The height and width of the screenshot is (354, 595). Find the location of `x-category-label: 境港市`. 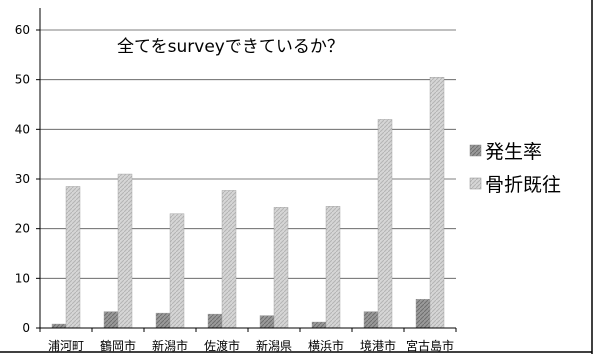

x-category-label: 境港市 is located at coordinates (378, 345).